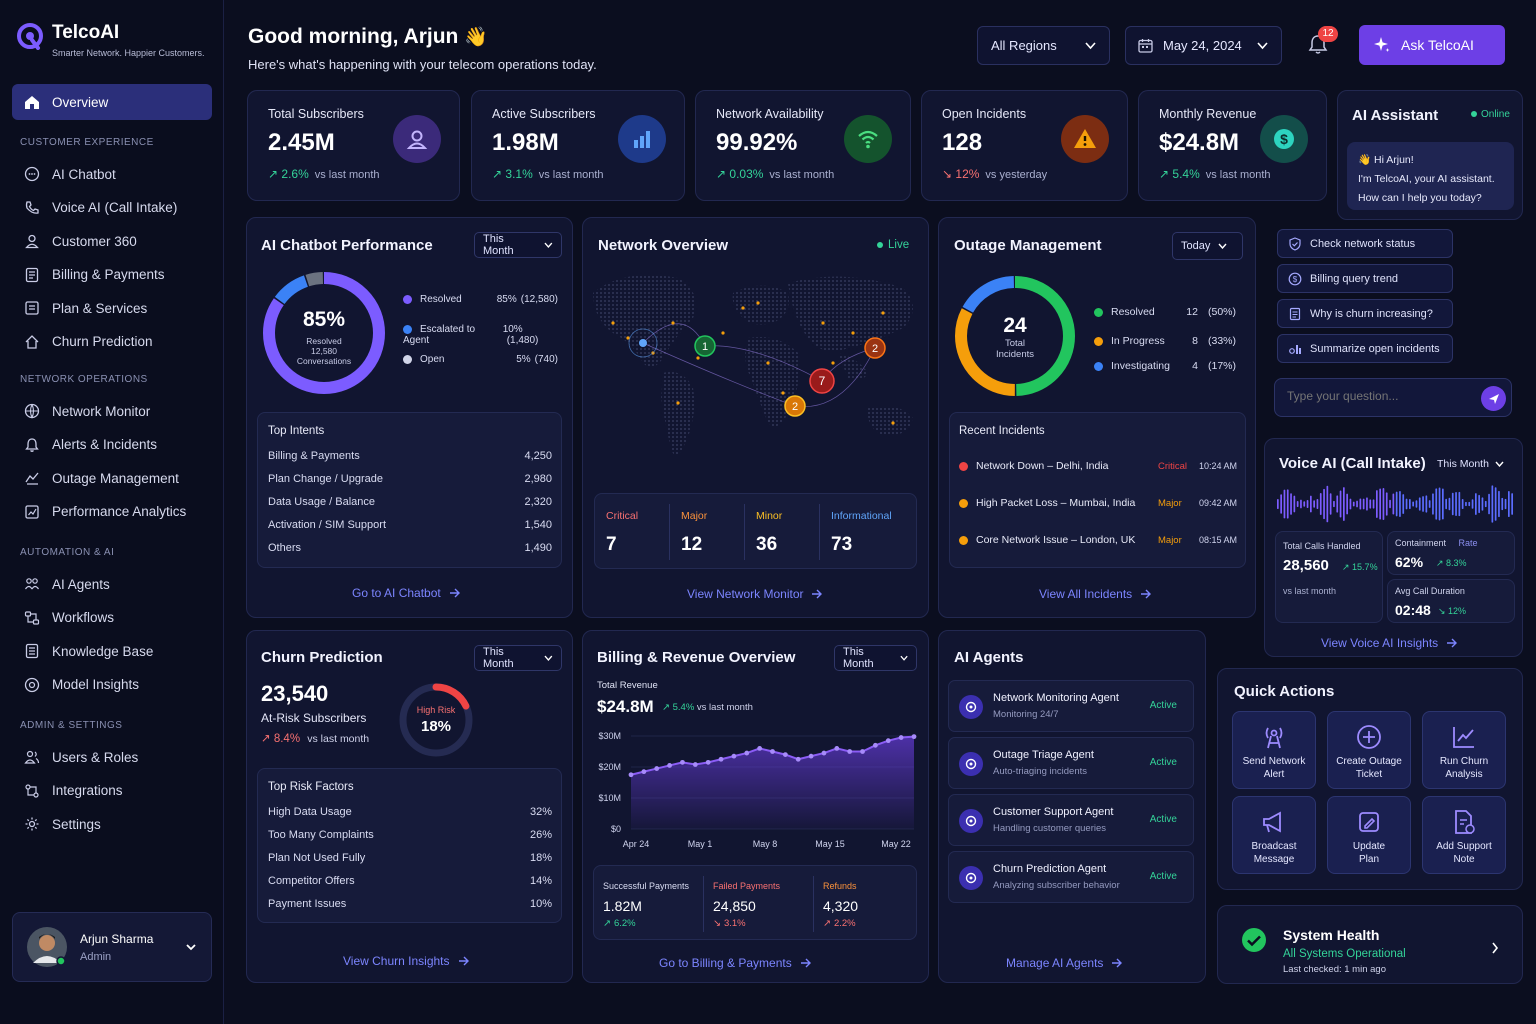 This screenshot has width=1536, height=1024. What do you see at coordinates (1382, 396) in the screenshot?
I see `question-text-field` at bounding box center [1382, 396].